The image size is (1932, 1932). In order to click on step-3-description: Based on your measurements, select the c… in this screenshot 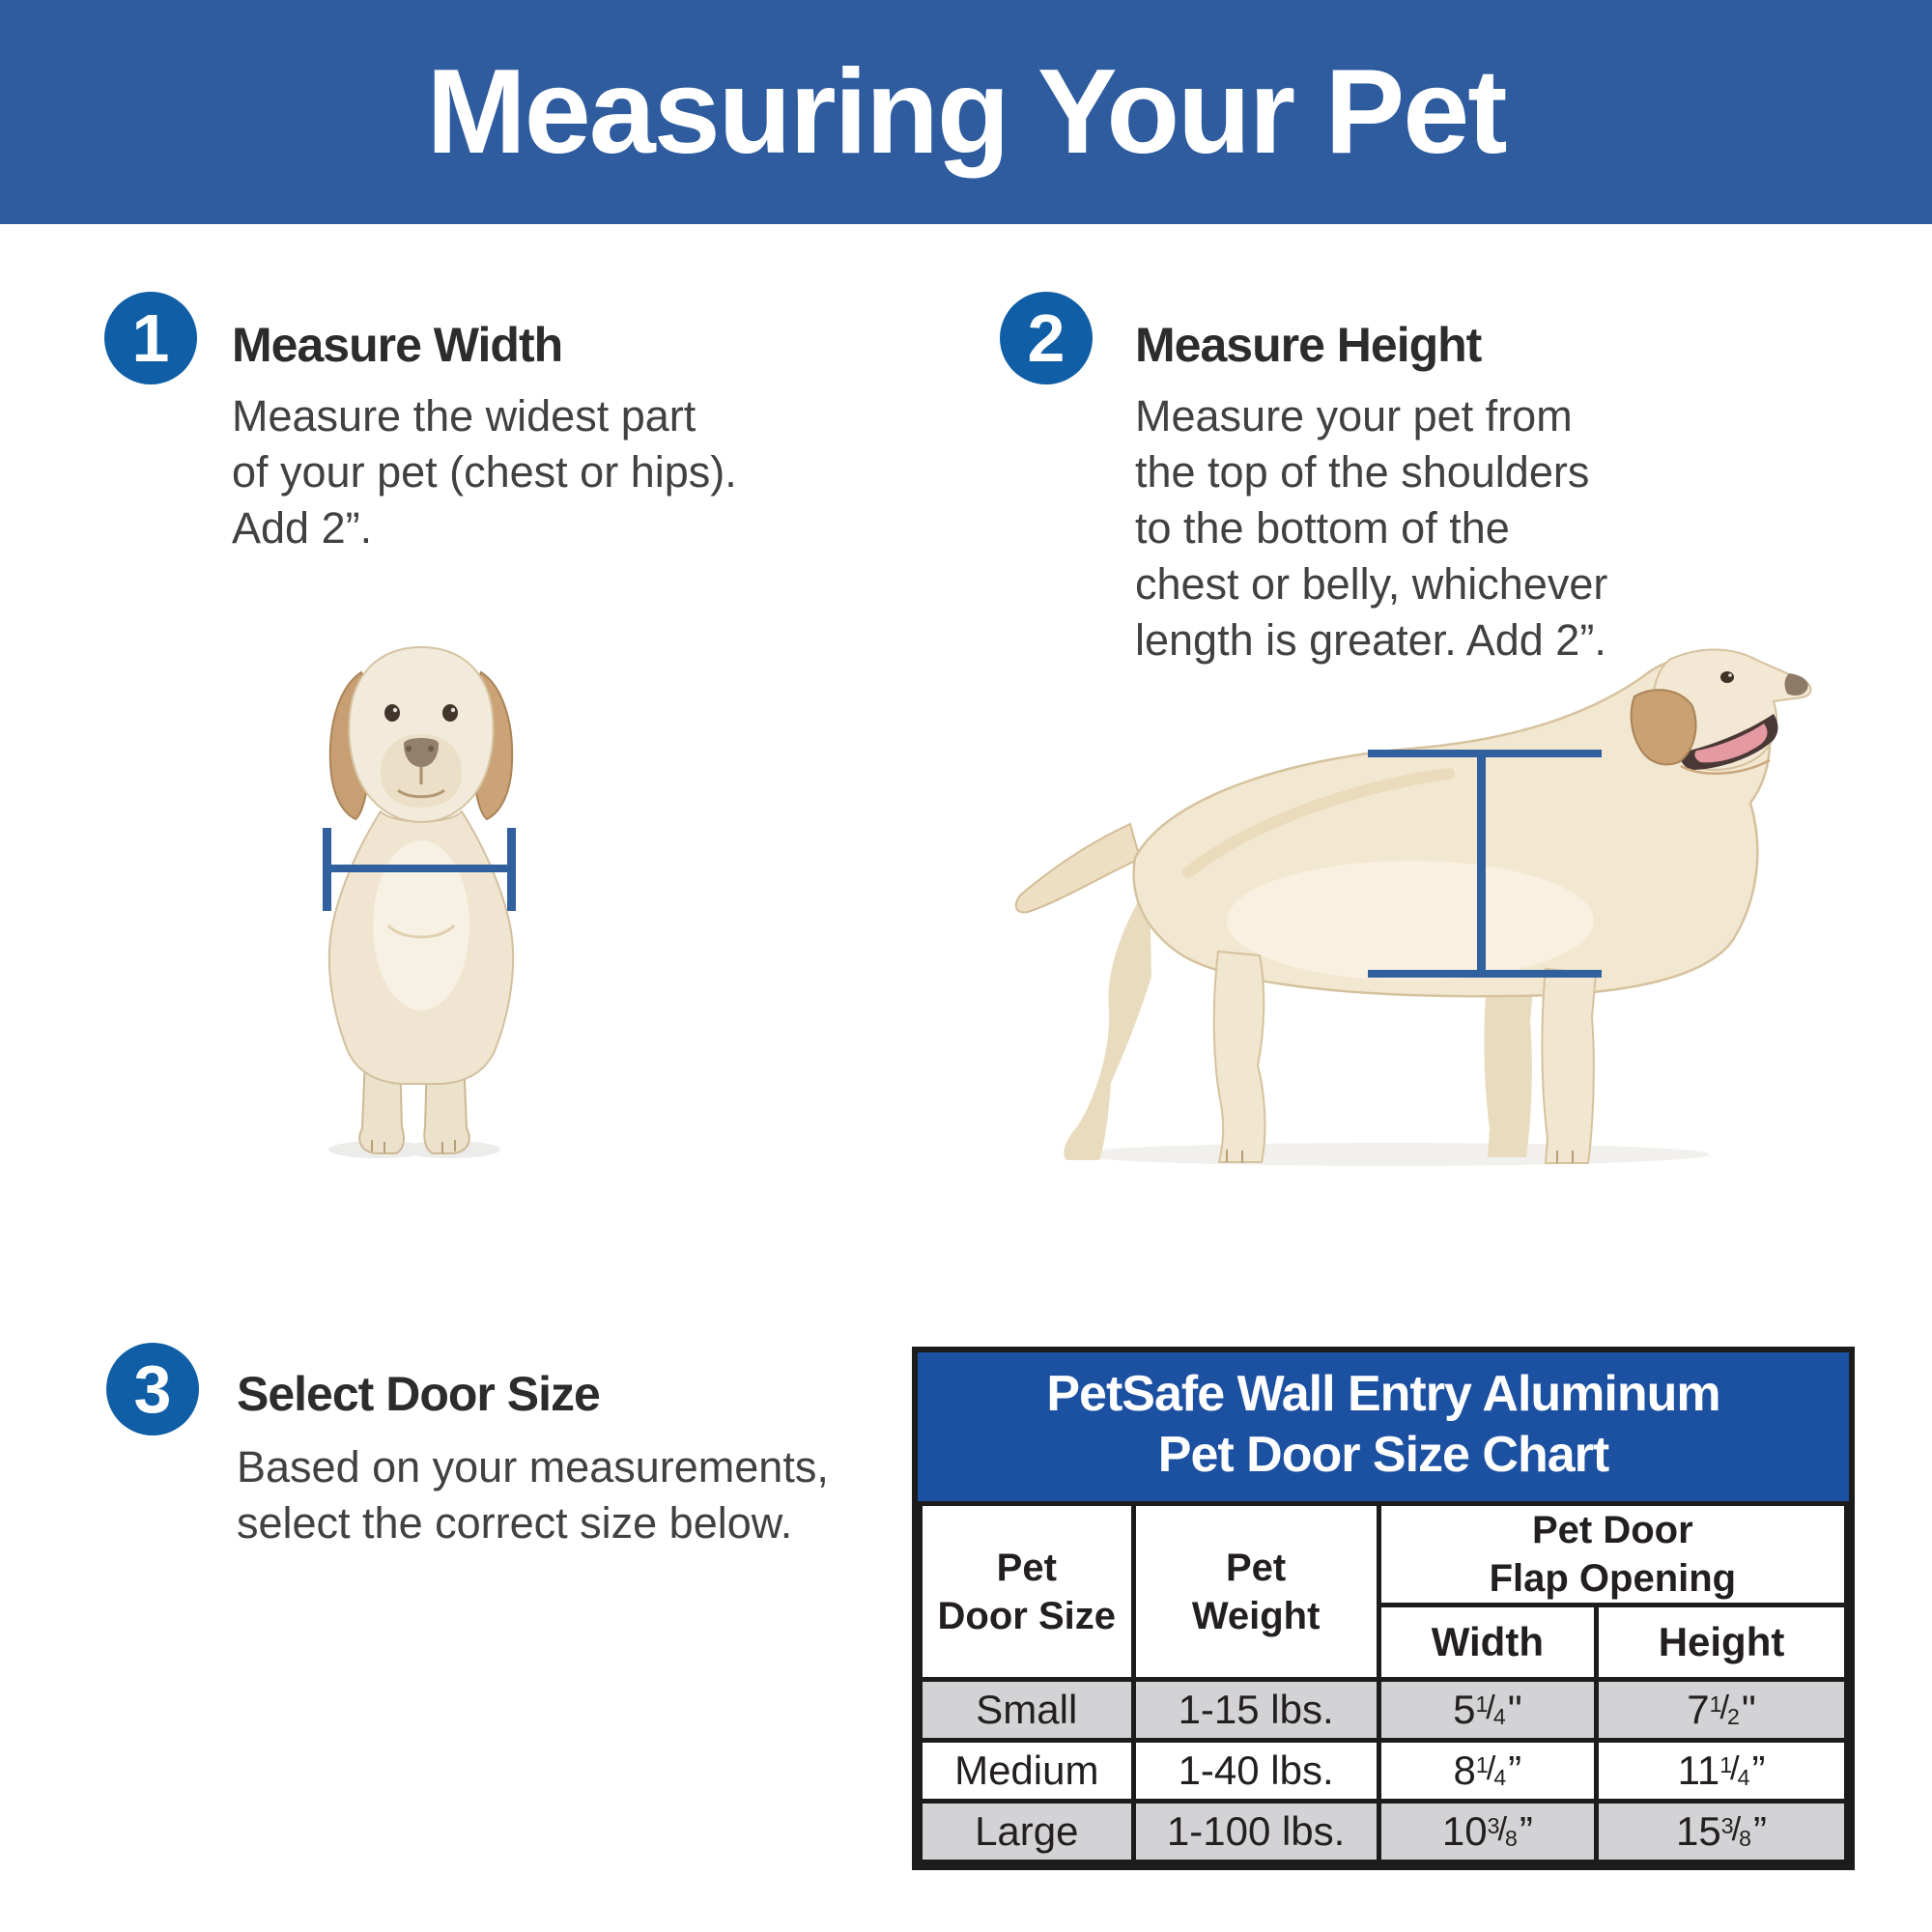, I will do `click(533, 1495)`.